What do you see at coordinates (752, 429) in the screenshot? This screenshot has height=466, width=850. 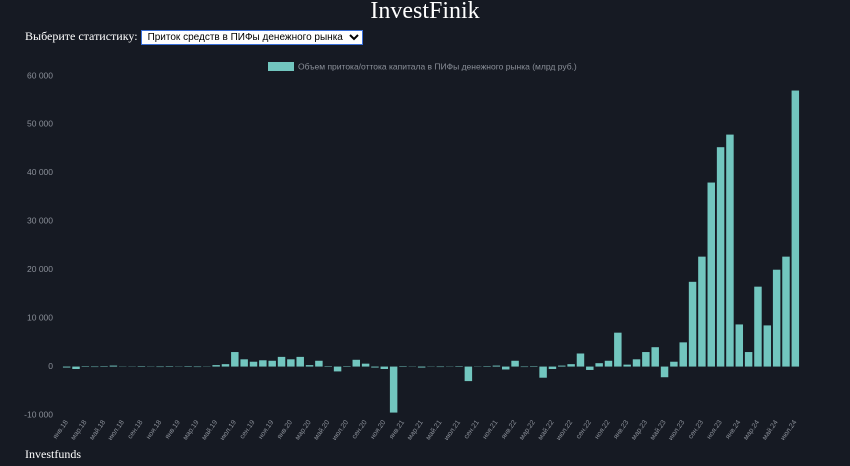 I see `x-tick-label: мар.24` at bounding box center [752, 429].